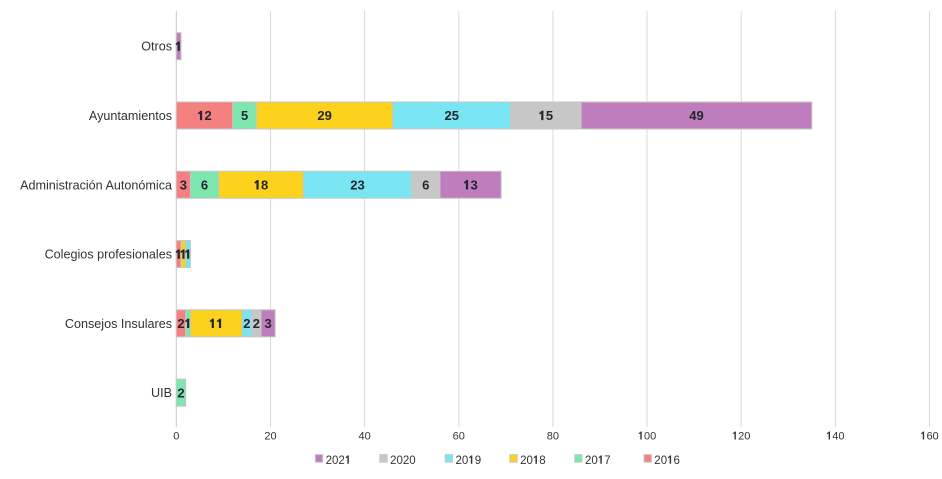 This screenshot has height=479, width=942. I want to click on svg-text: UIB, so click(161, 393).